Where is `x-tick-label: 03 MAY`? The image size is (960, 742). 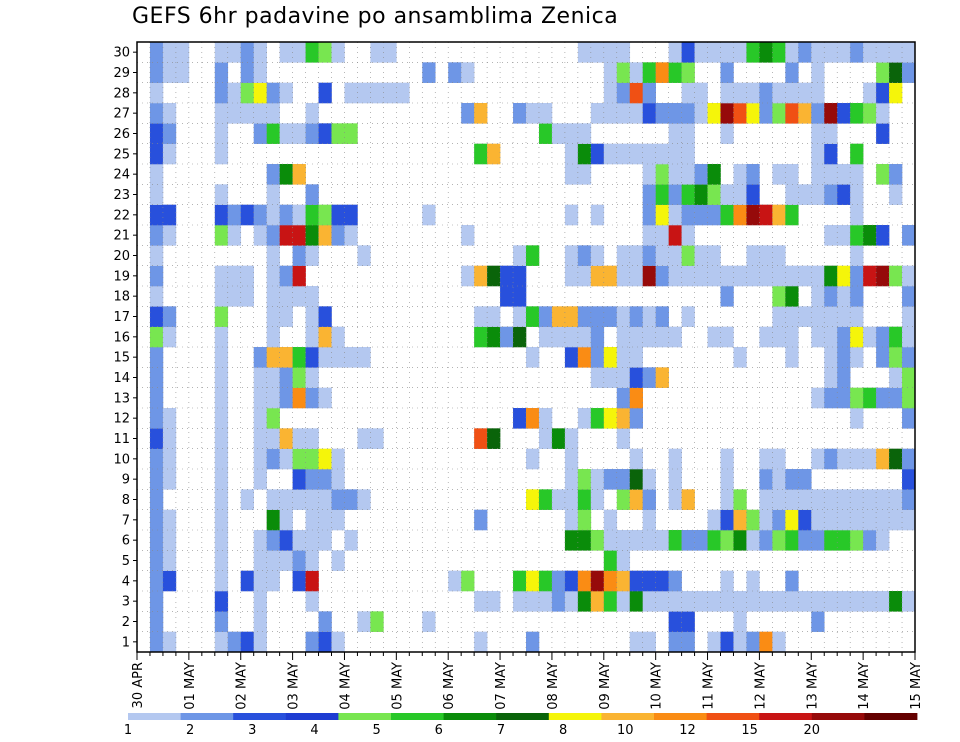
x-tick-label: 03 MAY is located at coordinates (294, 686).